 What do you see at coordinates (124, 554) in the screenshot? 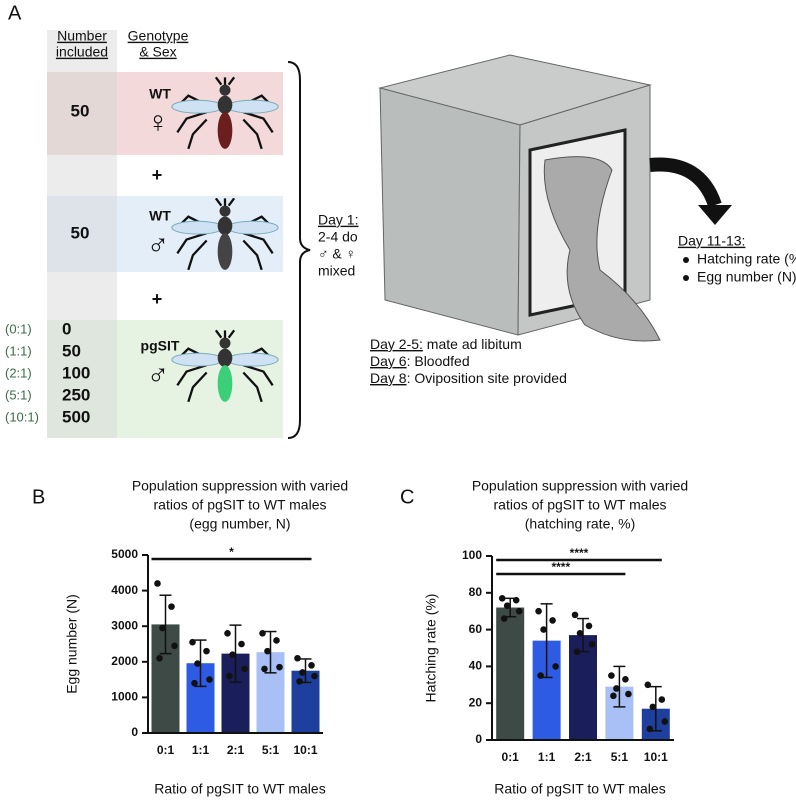
I see `y-tick-label: 5000` at bounding box center [124, 554].